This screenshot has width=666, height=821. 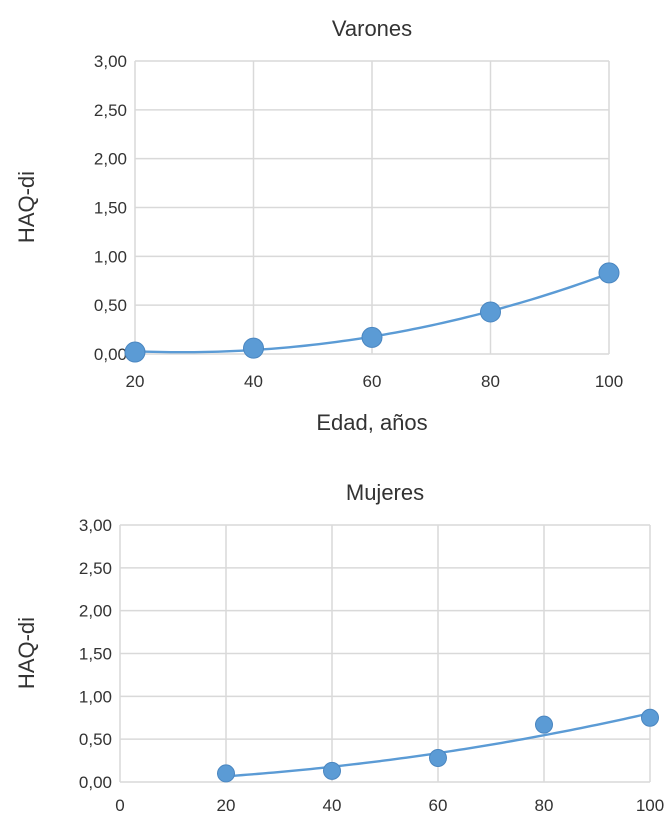 What do you see at coordinates (385, 492) in the screenshot?
I see `chart-title: Mujeres` at bounding box center [385, 492].